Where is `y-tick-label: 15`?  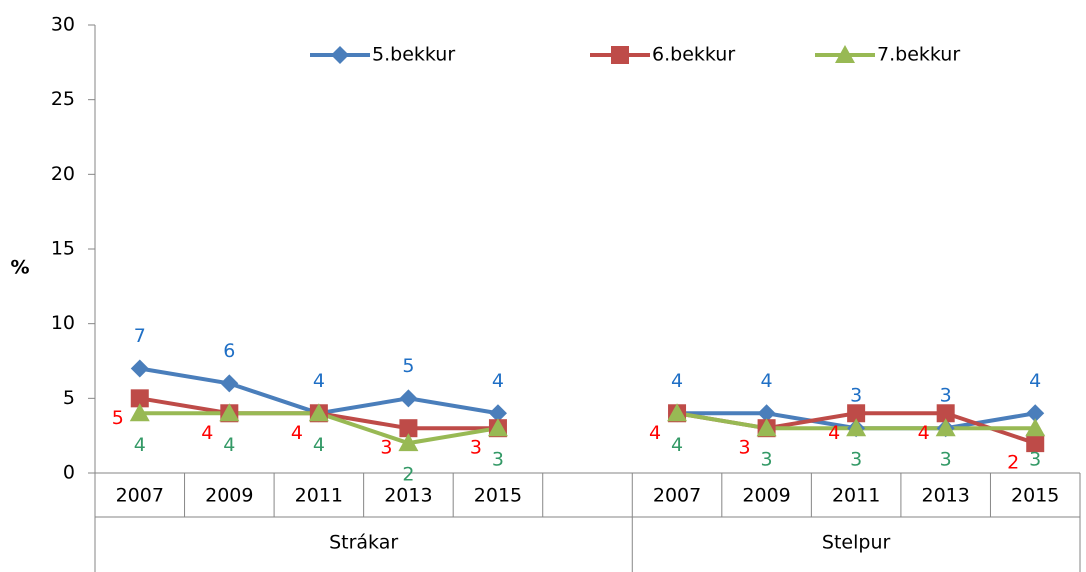 y-tick-label: 15 is located at coordinates (63, 249).